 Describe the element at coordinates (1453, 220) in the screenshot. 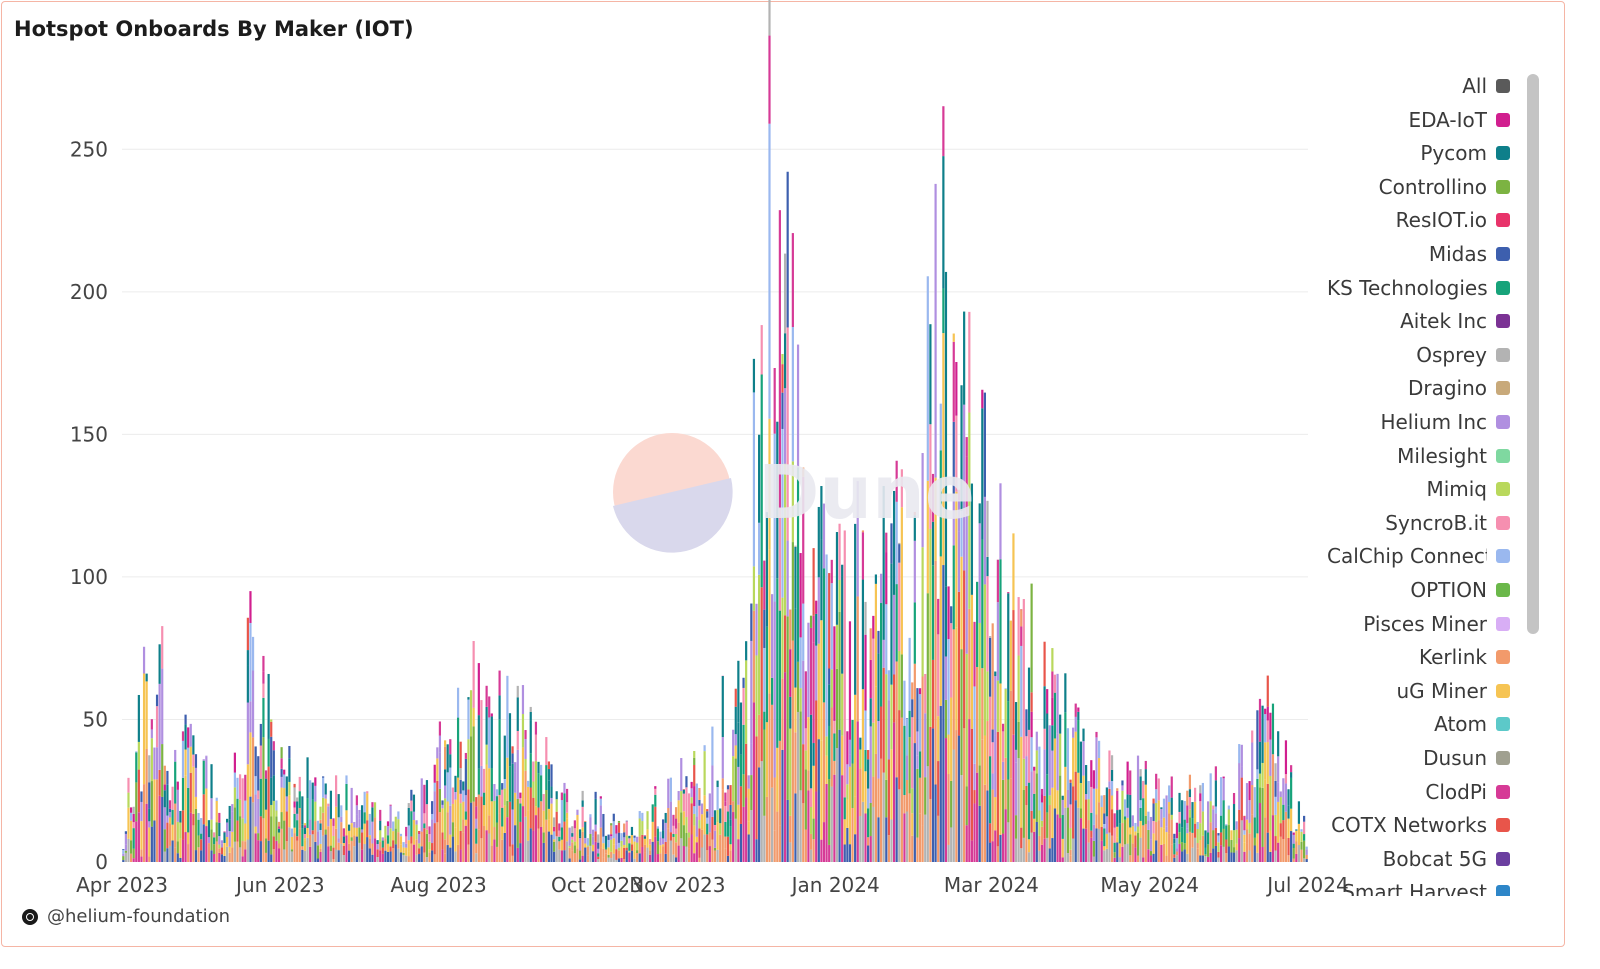

I see `legend-item: ResIOT.io` at that location.